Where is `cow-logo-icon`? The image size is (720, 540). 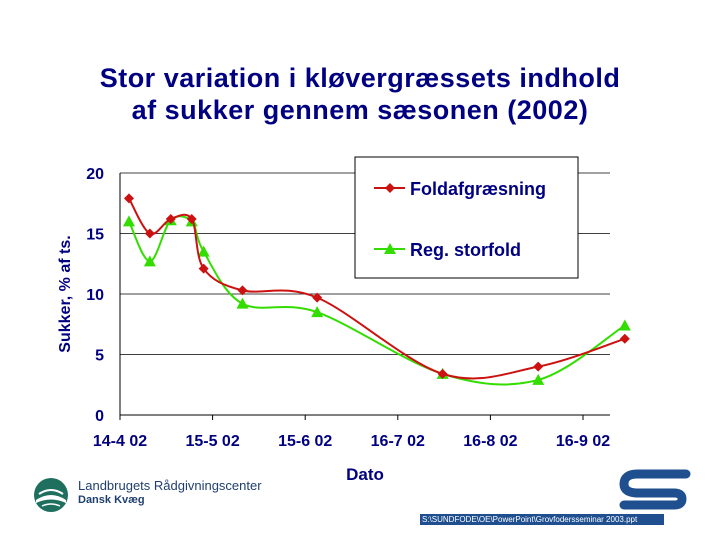 cow-logo-icon is located at coordinates (51, 497).